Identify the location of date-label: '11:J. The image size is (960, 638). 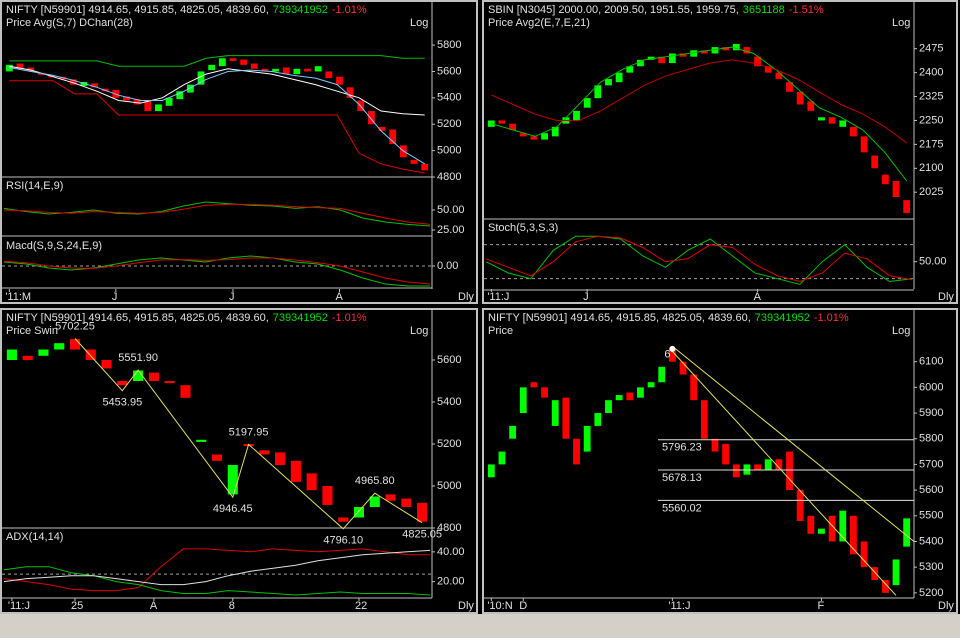
(498, 297).